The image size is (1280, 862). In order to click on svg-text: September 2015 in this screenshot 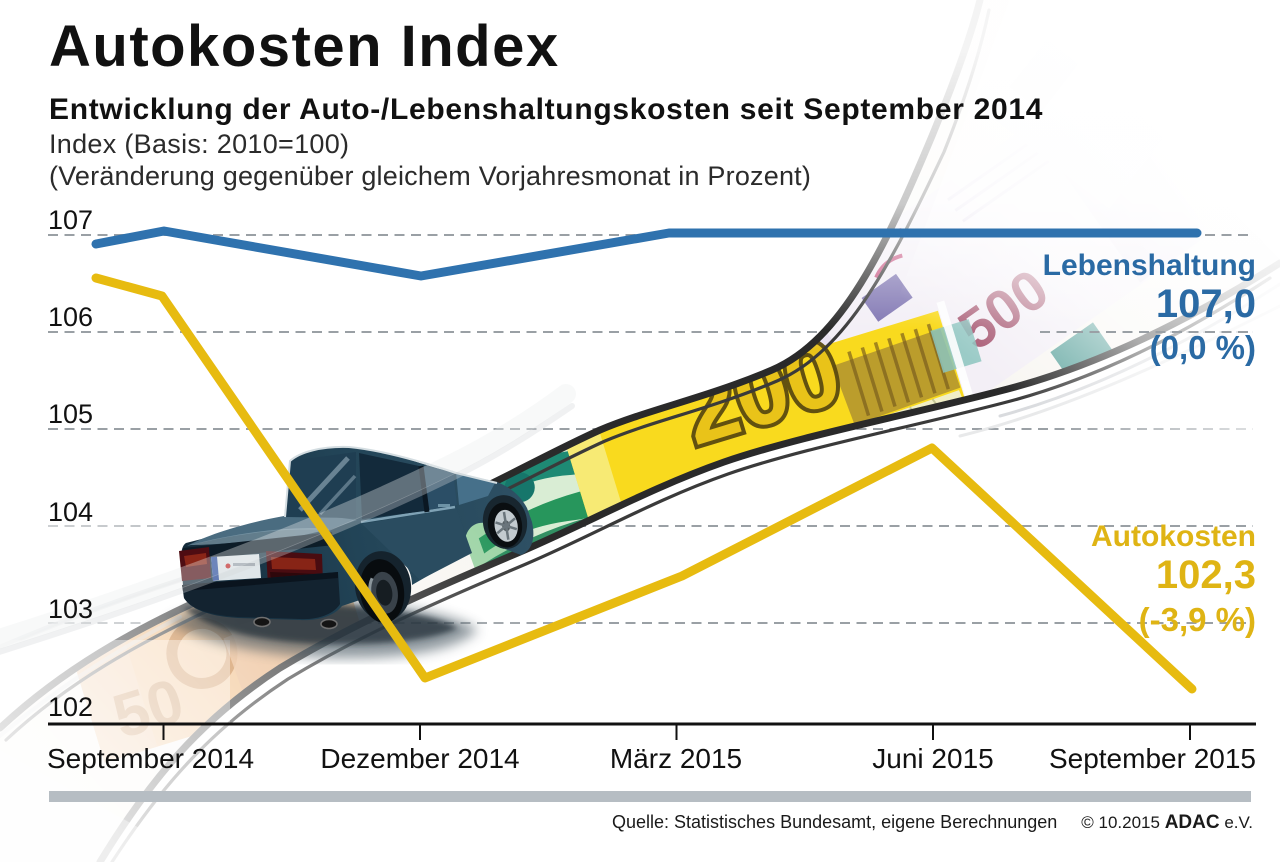, I will do `click(1152, 758)`.